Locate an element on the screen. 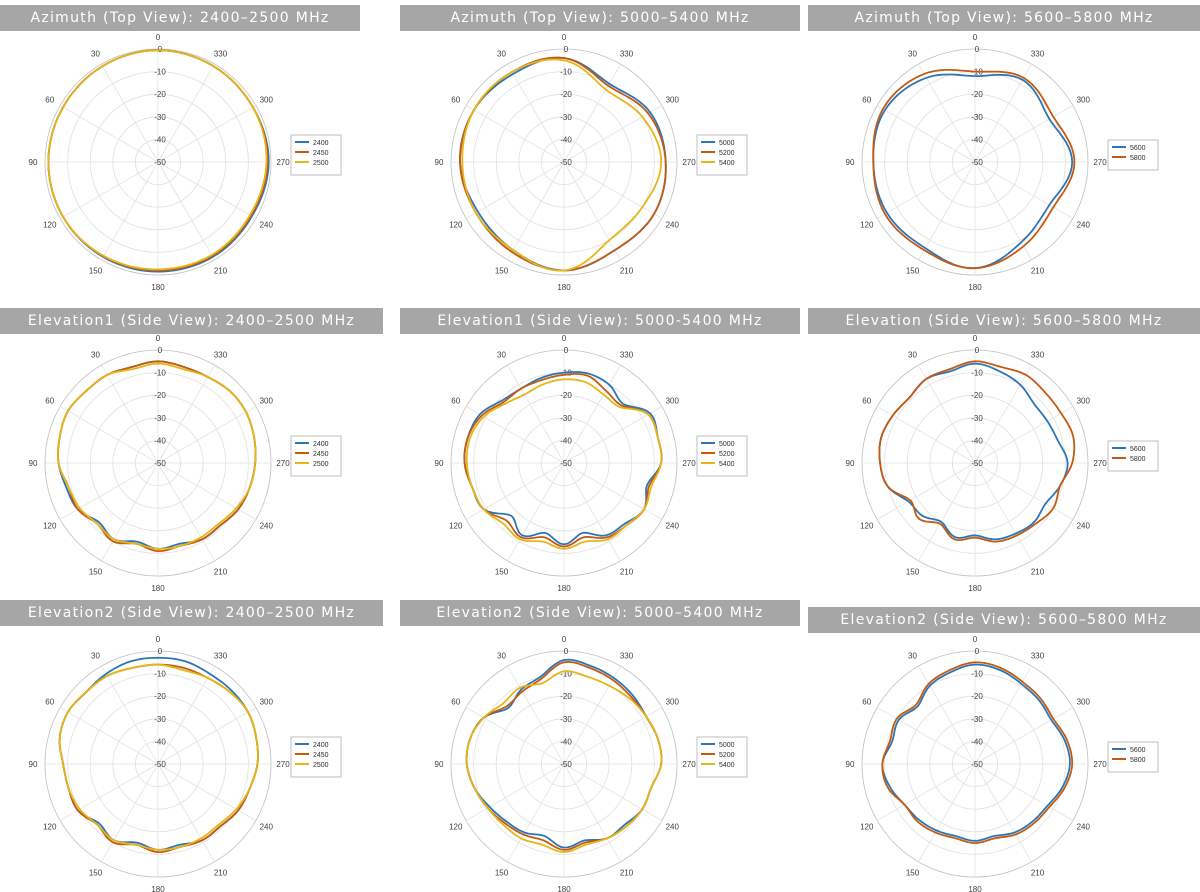  chart-title: Elevation1 (Side View): 2400–2500 MHz is located at coordinates (191, 321).